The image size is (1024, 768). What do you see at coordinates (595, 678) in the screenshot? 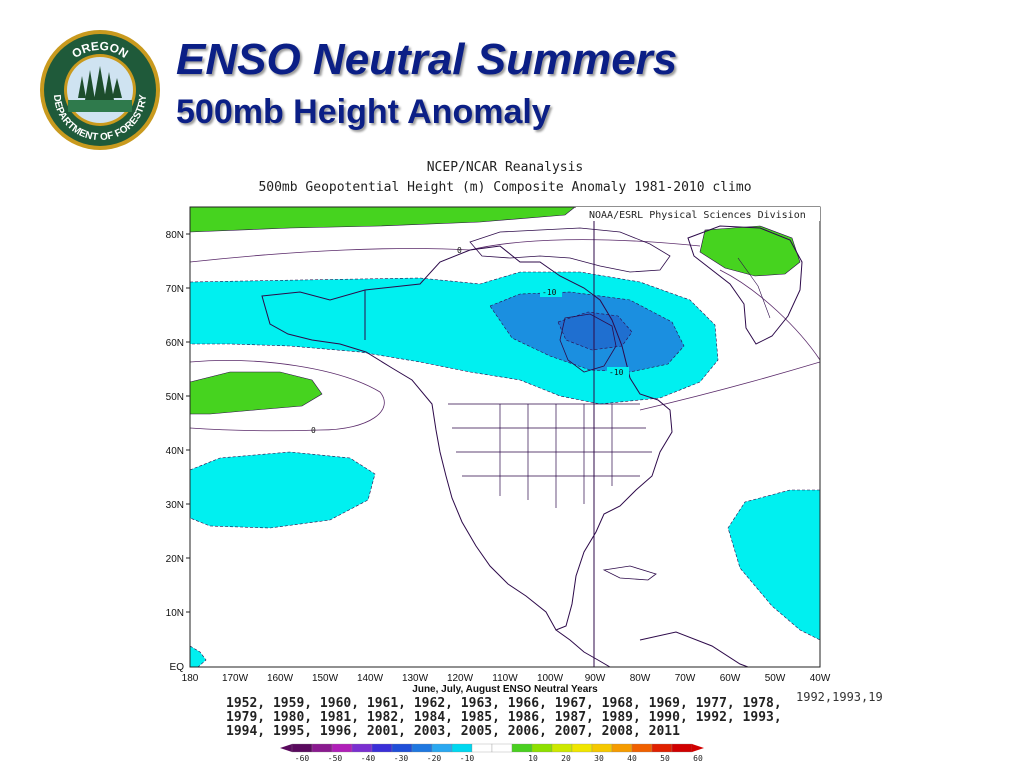
I see `lon-label: 90W` at bounding box center [595, 678].